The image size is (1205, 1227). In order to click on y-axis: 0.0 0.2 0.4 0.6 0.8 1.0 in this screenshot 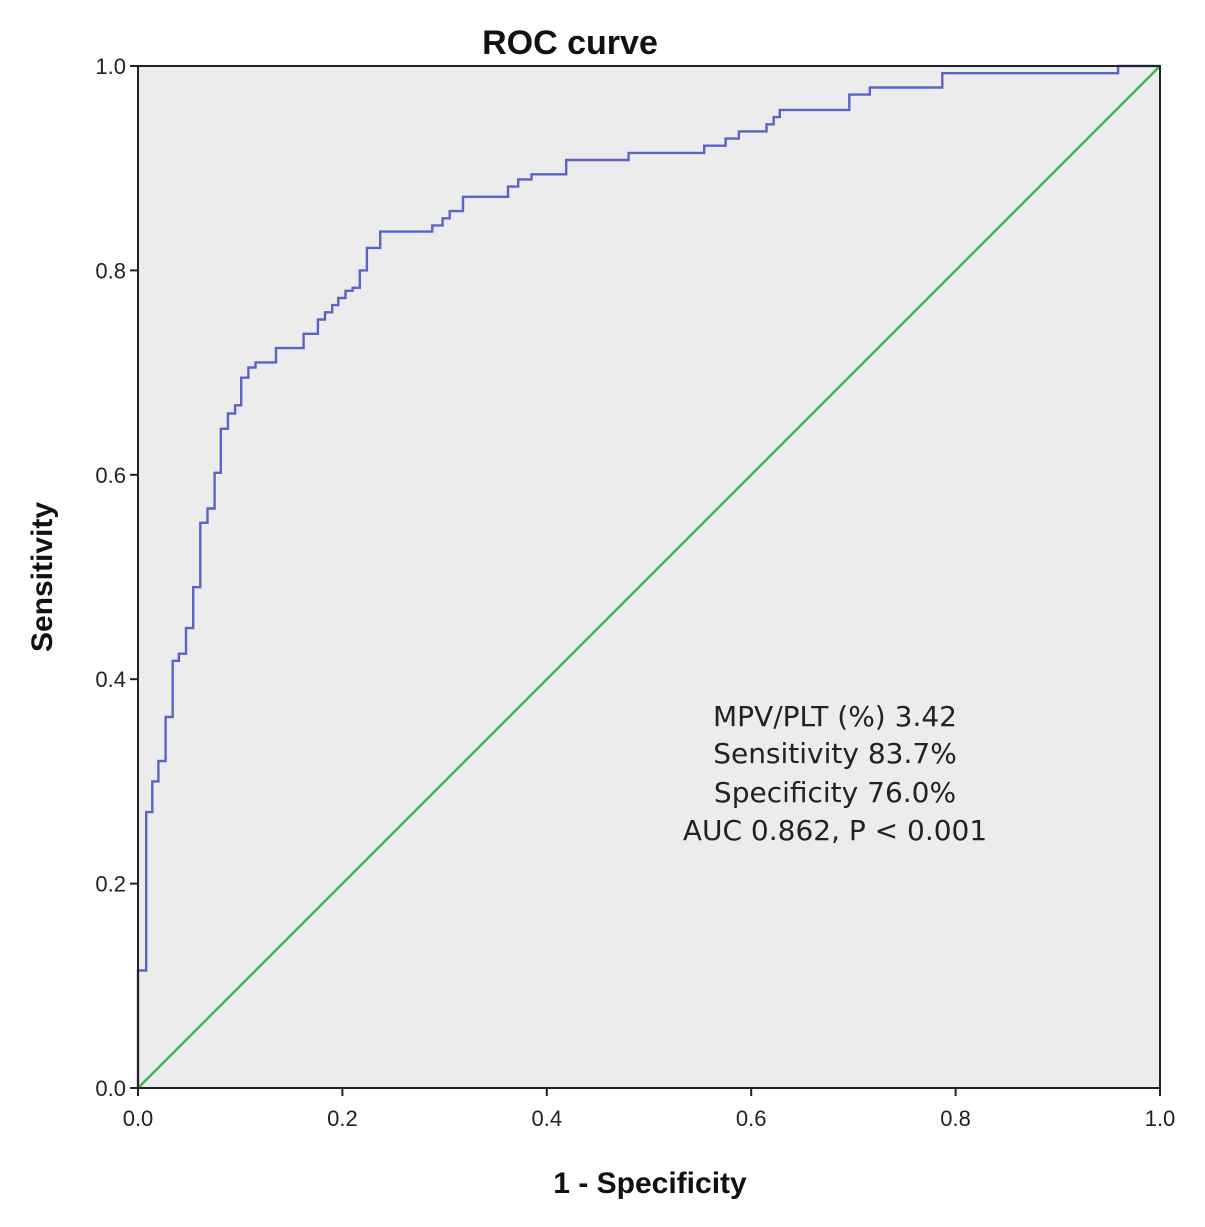, I will do `click(116, 577)`.